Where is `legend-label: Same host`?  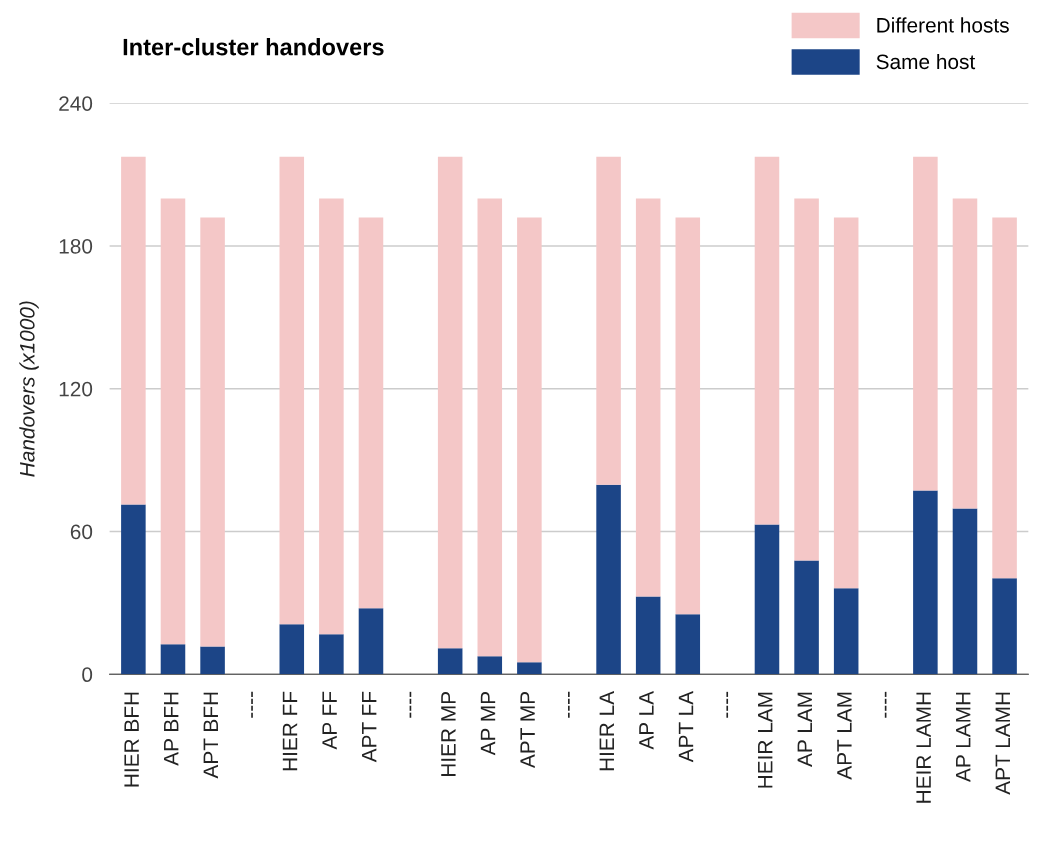
legend-label: Same host is located at coordinates (926, 61).